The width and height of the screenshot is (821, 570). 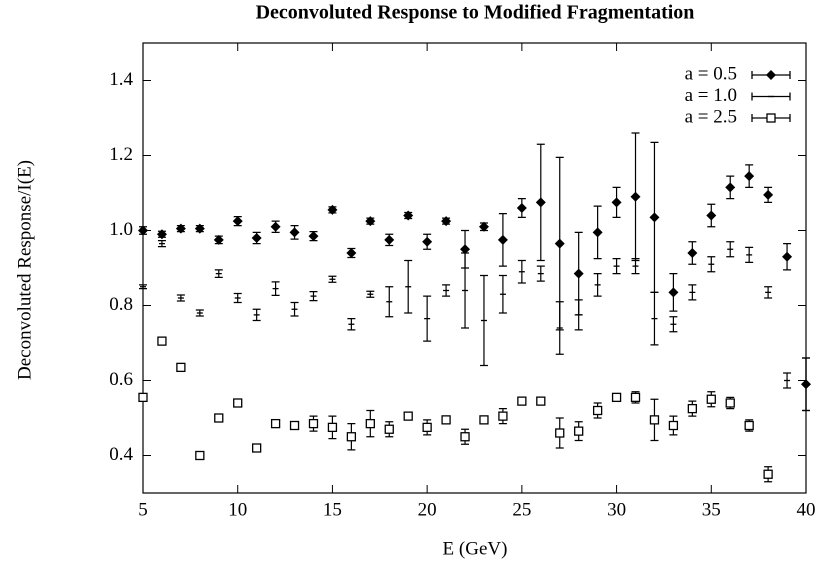 What do you see at coordinates (332, 509) in the screenshot?
I see `x-tick-label: 15` at bounding box center [332, 509].